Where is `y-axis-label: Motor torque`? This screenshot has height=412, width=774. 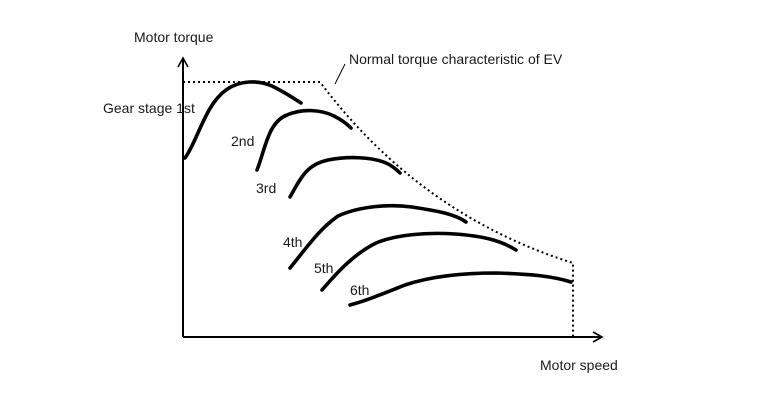
y-axis-label: Motor torque is located at coordinates (174, 37).